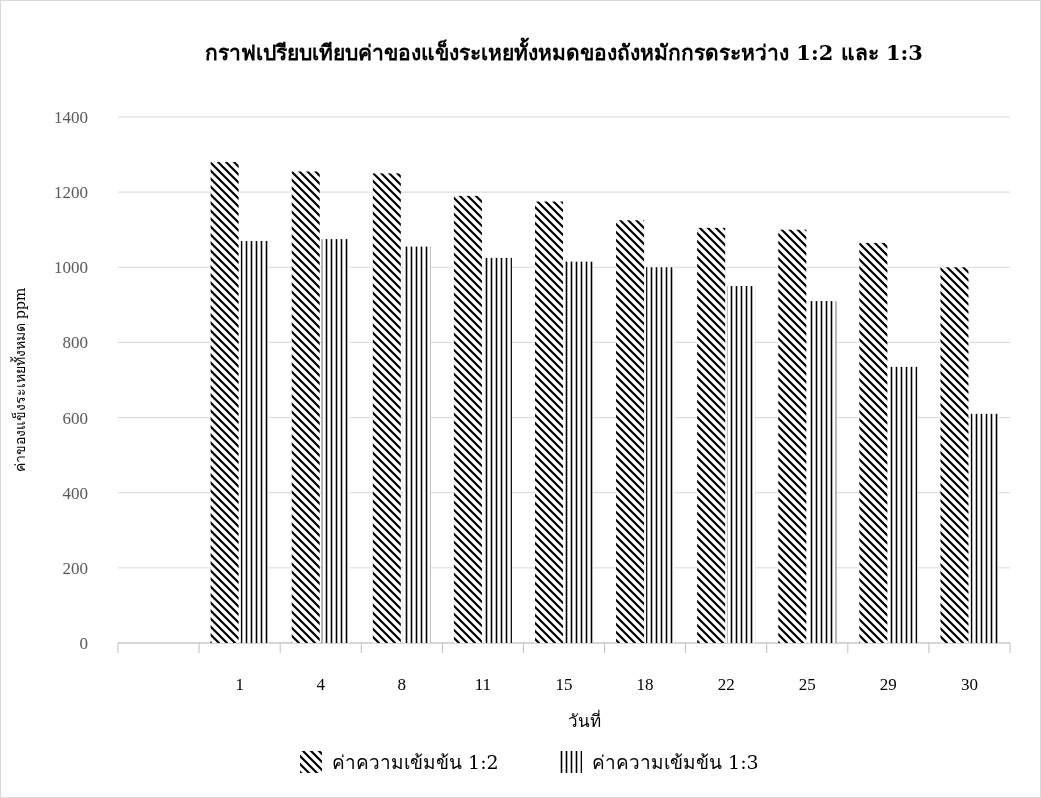 Image resolution: width=1041 pixels, height=798 pixels. Describe the element at coordinates (483, 684) in the screenshot. I see `x-tick-label: 11` at that location.